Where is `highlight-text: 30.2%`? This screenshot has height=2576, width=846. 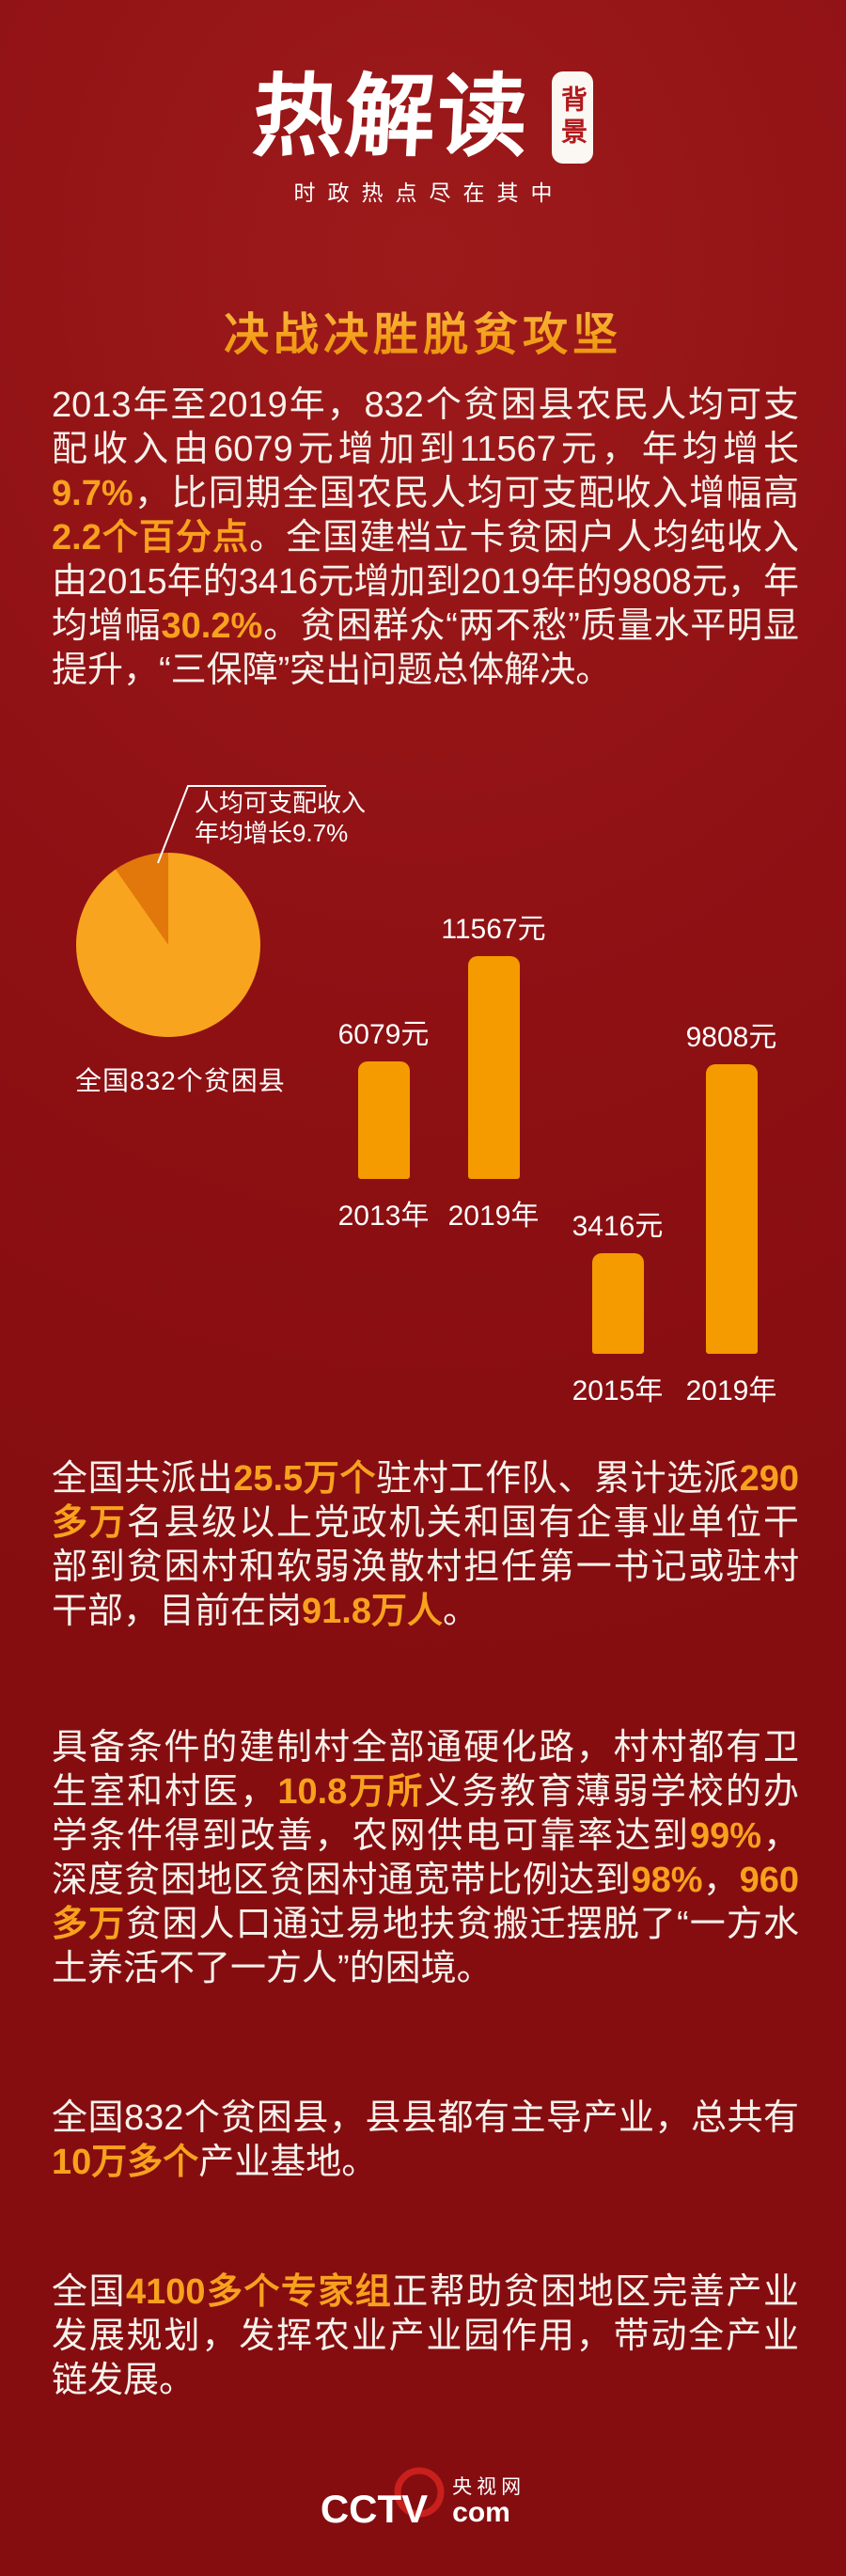
highlight-text: 30.2% is located at coordinates (212, 626).